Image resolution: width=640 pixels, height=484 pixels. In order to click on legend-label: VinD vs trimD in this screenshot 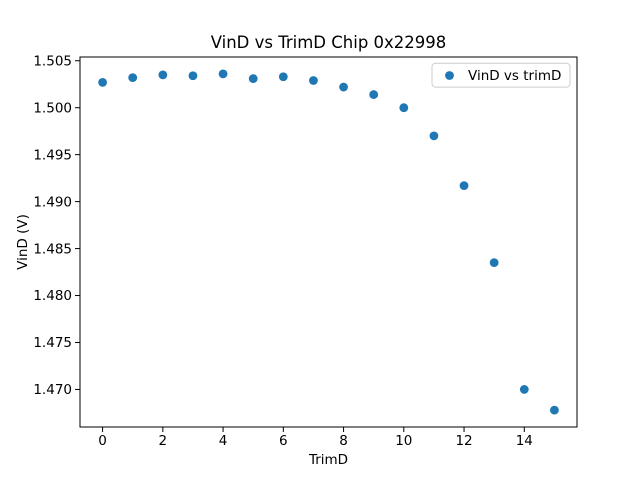, I will do `click(514, 76)`.